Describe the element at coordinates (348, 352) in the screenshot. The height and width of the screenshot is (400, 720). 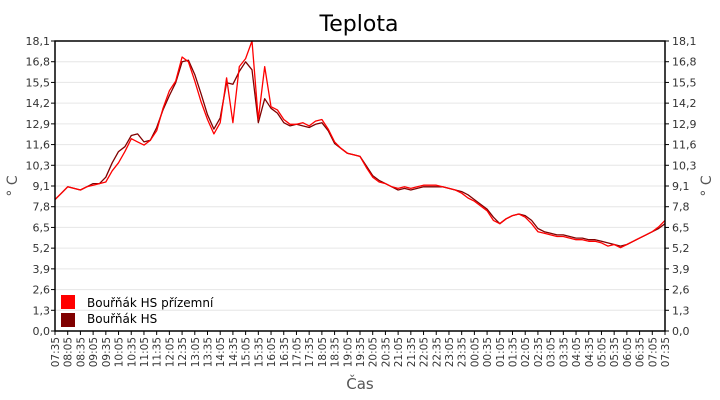
I see `x-tick-label: 19:05` at that location.